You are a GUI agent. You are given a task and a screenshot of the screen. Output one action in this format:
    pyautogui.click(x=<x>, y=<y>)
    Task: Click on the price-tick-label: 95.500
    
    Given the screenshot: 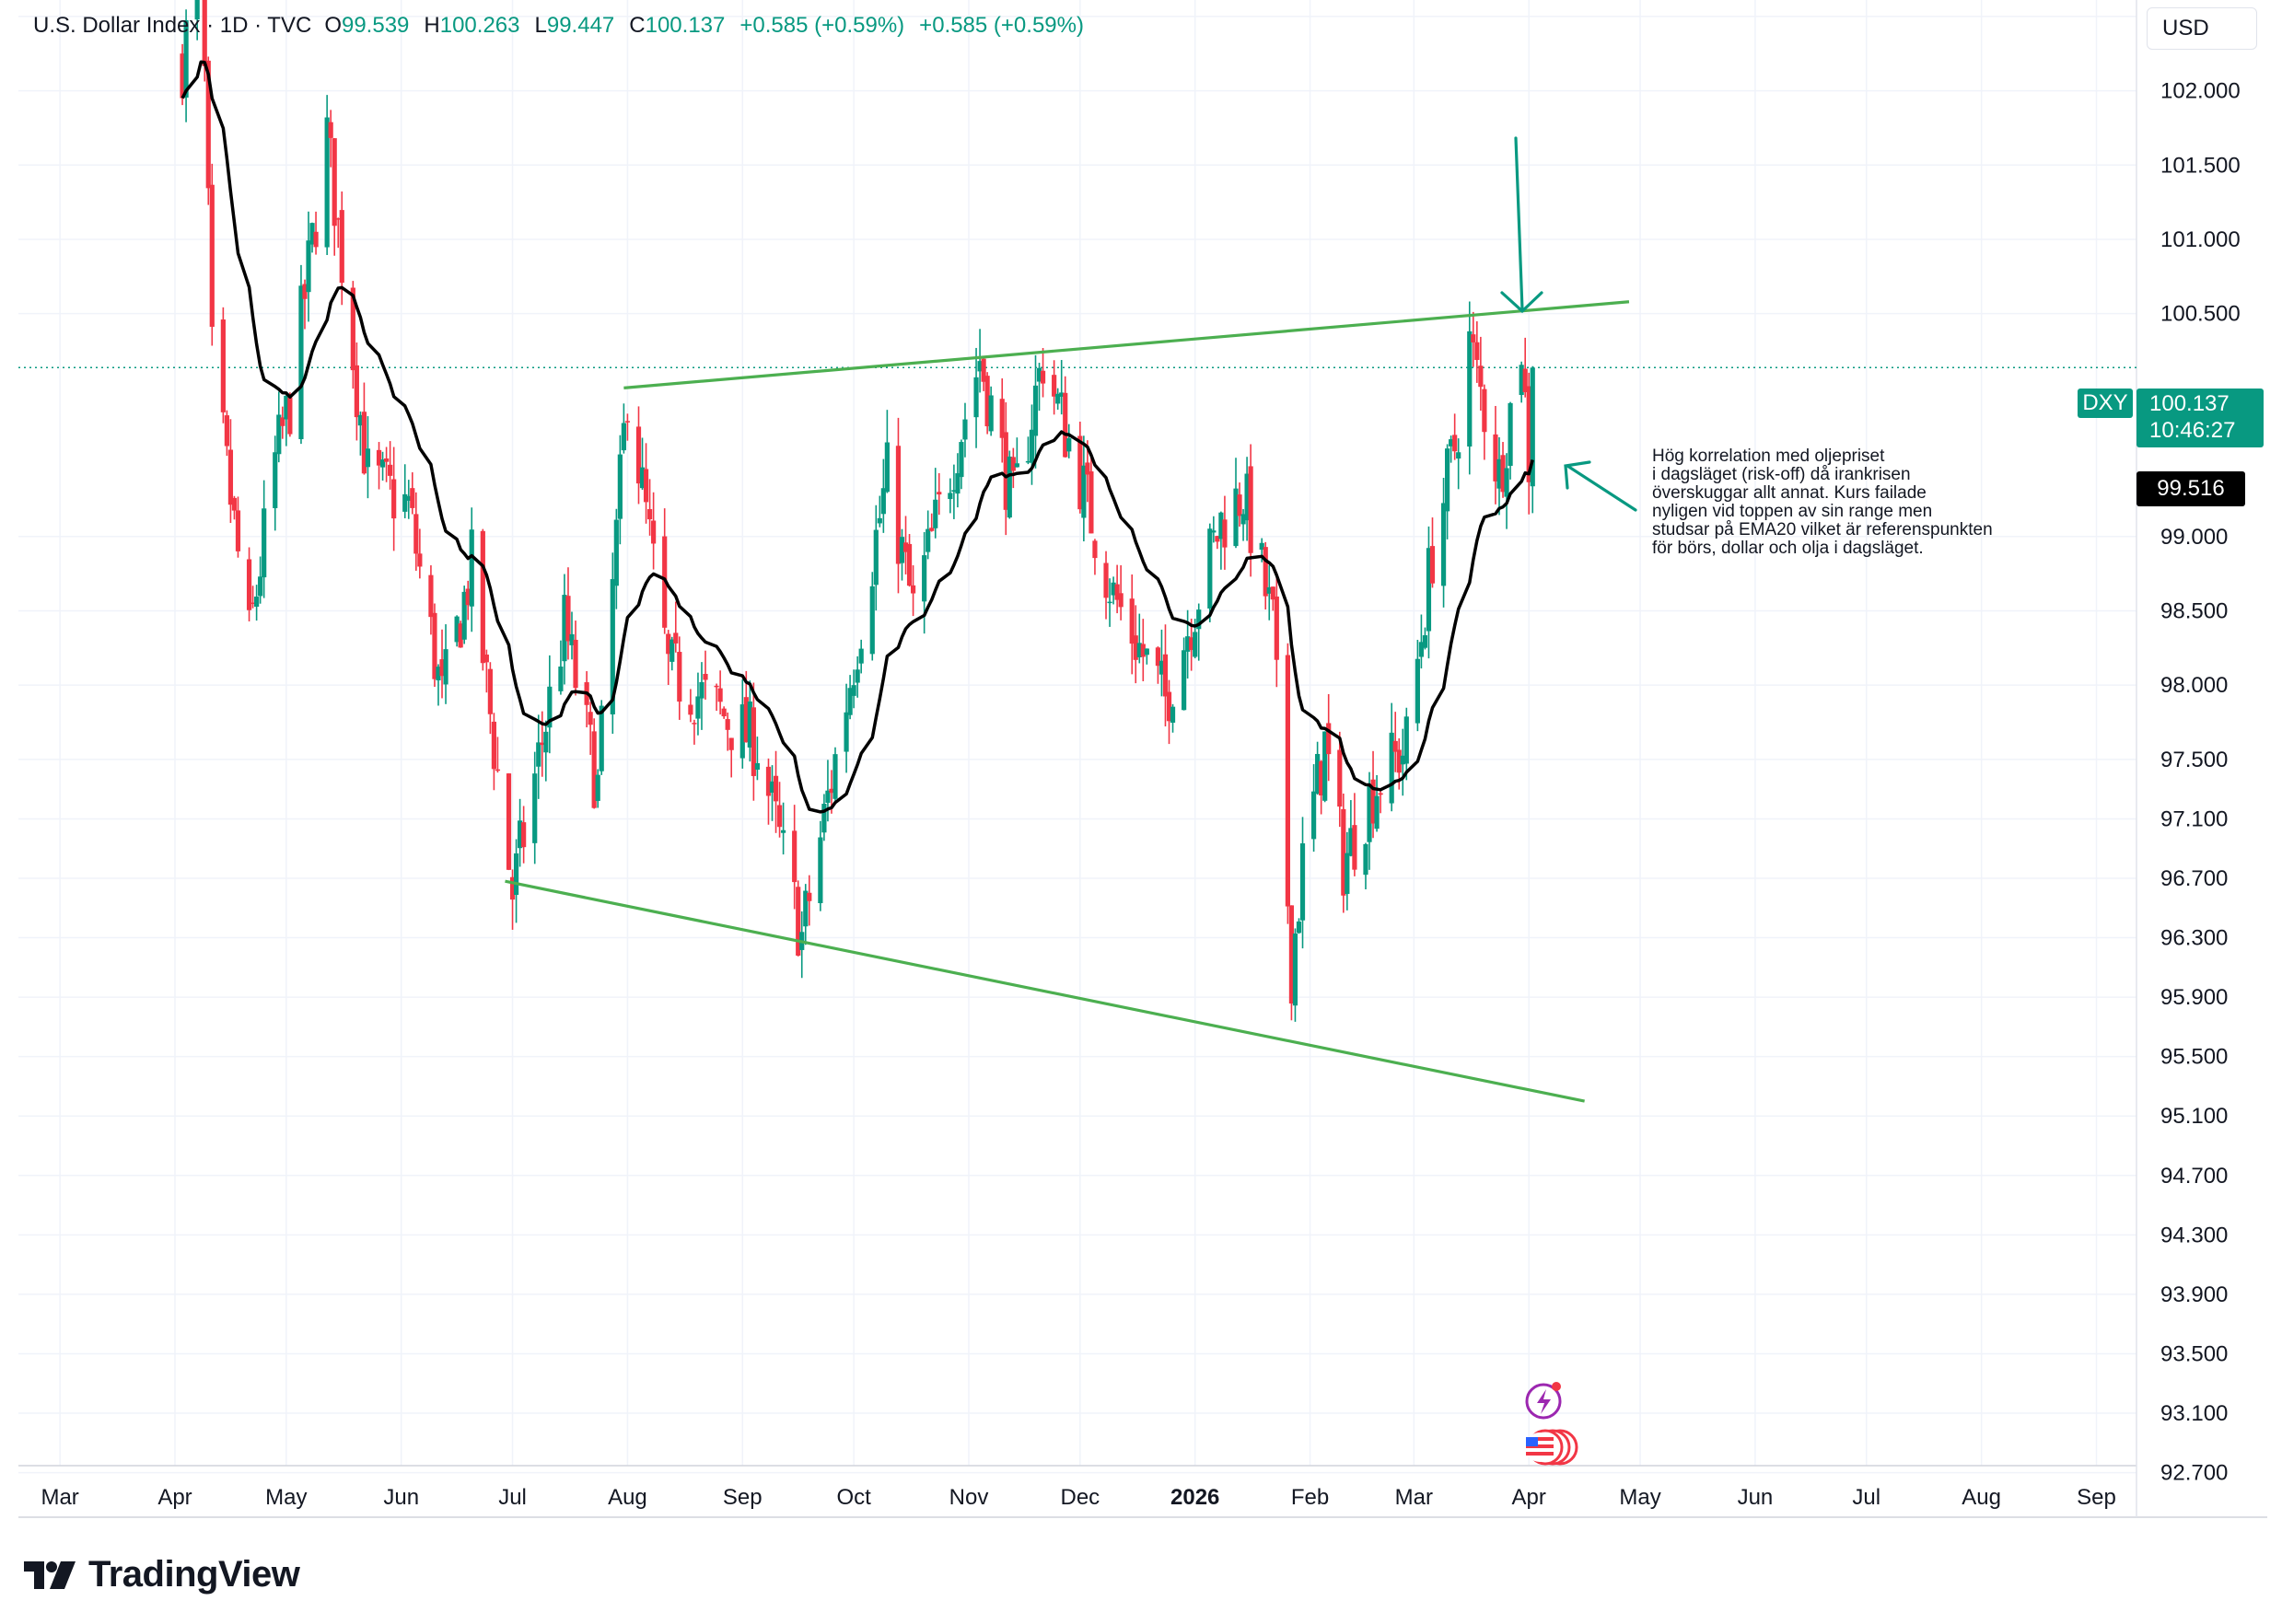 What is the action you would take?
    pyautogui.click(x=2194, y=1057)
    